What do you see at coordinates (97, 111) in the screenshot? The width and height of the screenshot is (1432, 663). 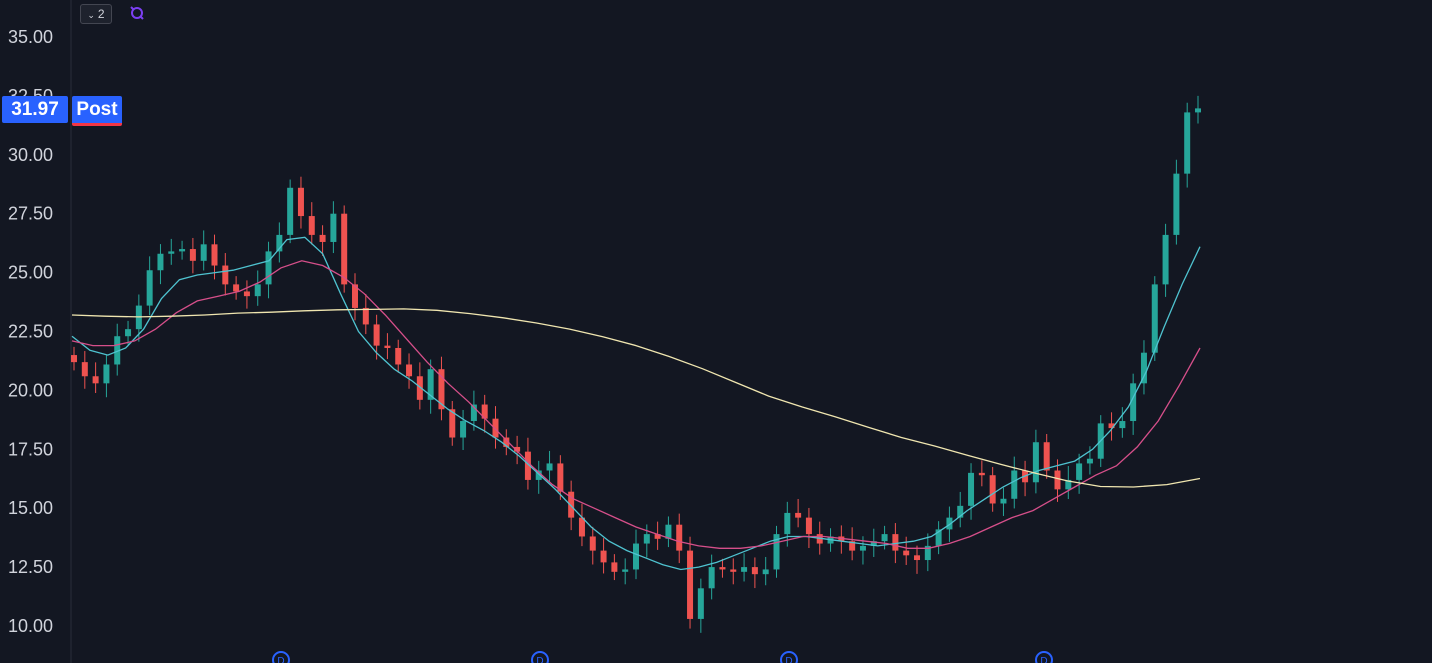 I see `session-badge: Post` at bounding box center [97, 111].